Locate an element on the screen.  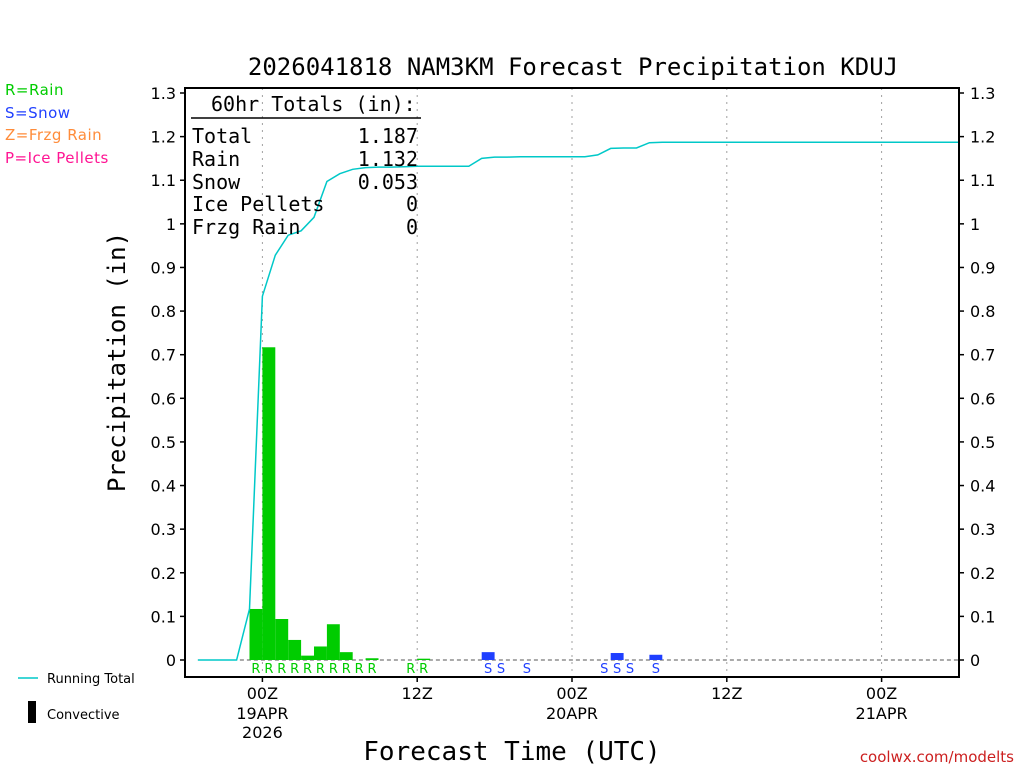
y-tick-label: 0.3 is located at coordinates (163, 529).